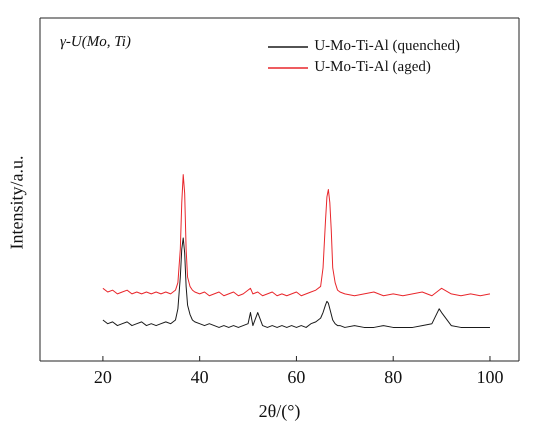  Describe the element at coordinates (95, 42) in the screenshot. I see `text: γ-U(Mo, Ti)` at that location.